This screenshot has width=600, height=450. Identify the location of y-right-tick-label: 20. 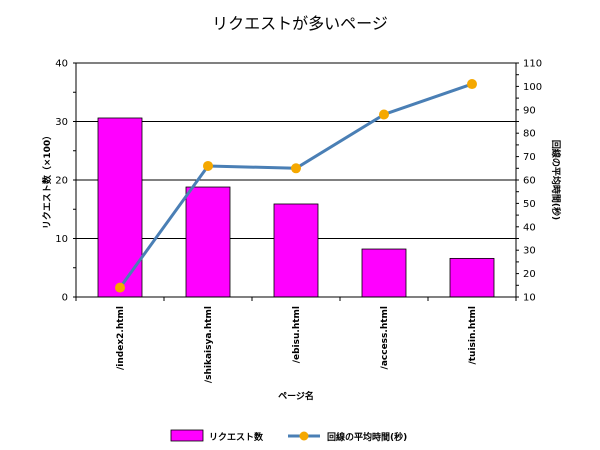
(529, 274).